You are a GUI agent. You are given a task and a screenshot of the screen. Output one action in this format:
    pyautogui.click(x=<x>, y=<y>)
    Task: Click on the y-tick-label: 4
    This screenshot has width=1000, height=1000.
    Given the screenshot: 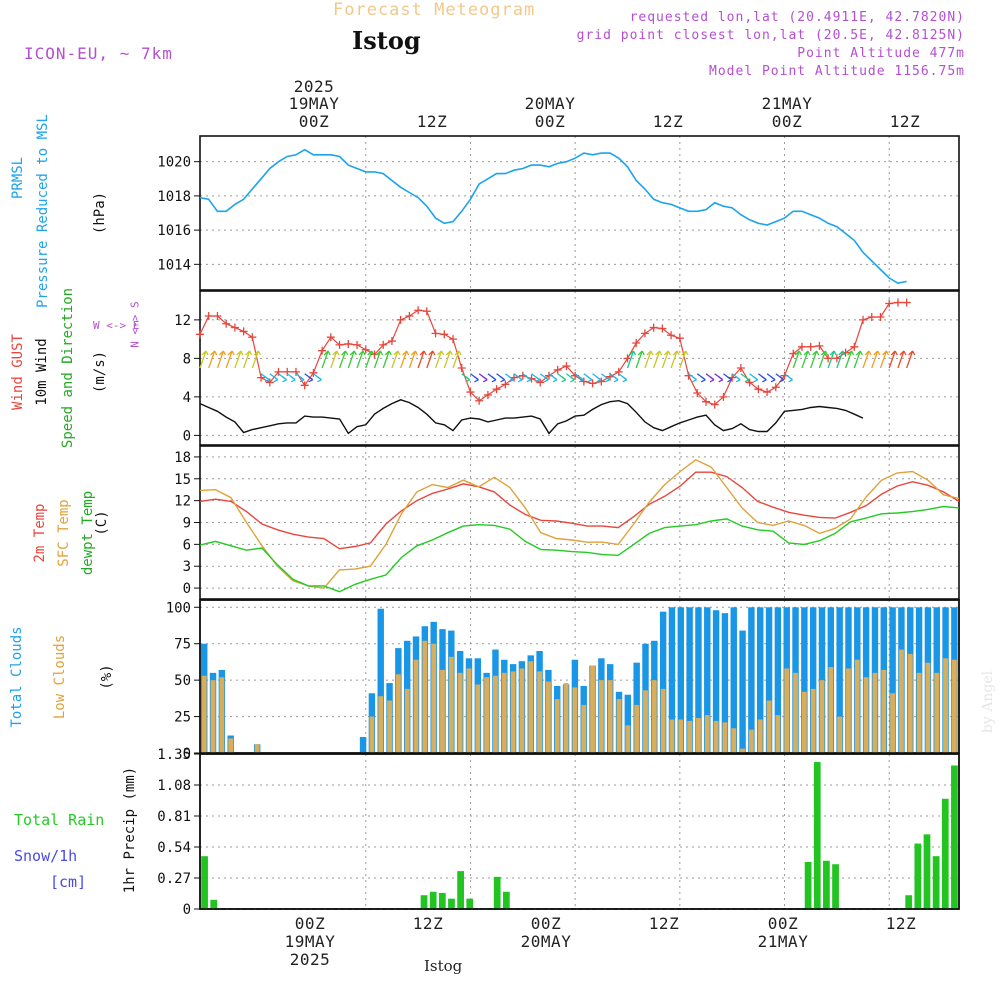 What is the action you would take?
    pyautogui.click(x=187, y=398)
    